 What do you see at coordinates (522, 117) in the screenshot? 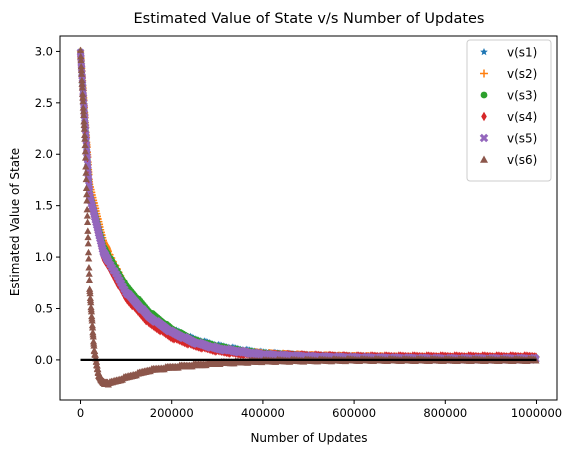
I see `legend-label: v(s4)` at bounding box center [522, 117].